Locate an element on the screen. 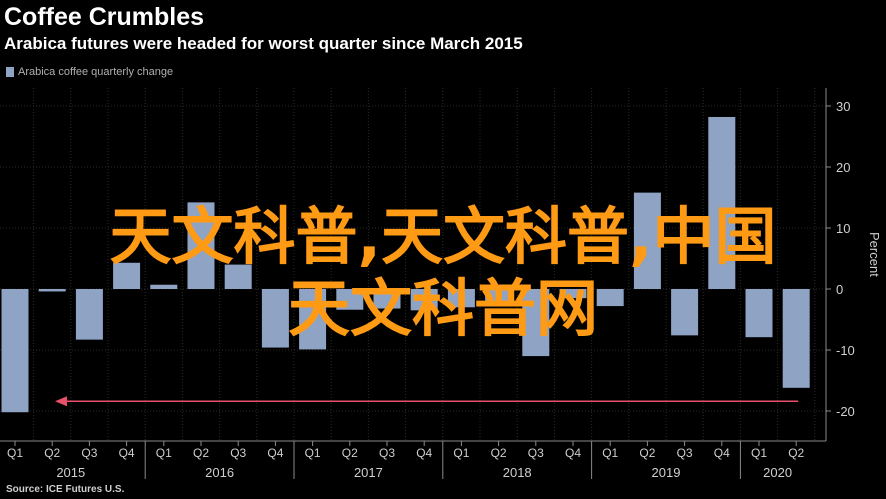 This screenshot has height=499, width=886. y-tick-label: -10 is located at coordinates (845, 350).